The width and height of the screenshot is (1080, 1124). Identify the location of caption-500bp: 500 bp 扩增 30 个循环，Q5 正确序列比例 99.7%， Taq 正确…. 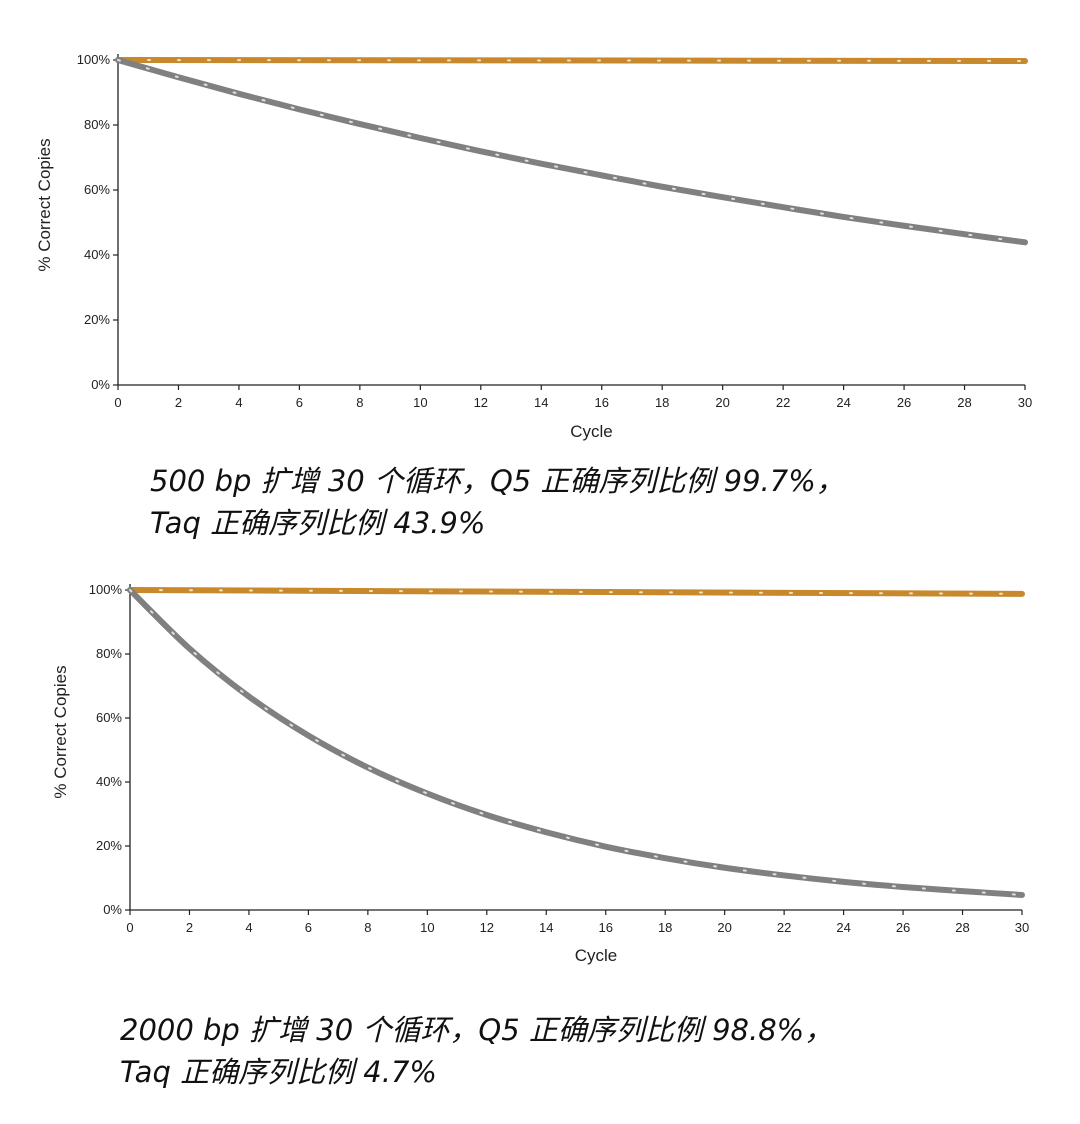
(497, 502).